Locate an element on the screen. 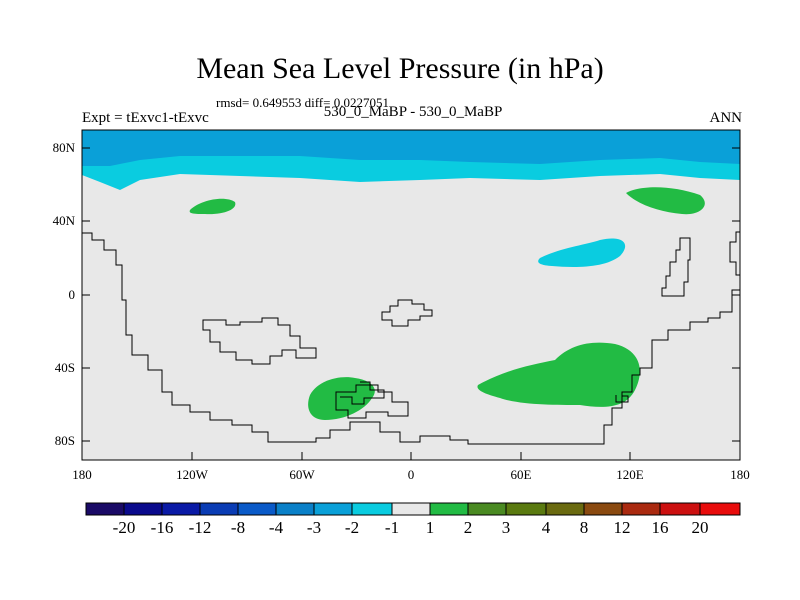 The width and height of the screenshot is (800, 600). coastline-east-edge is located at coordinates (734, 253).